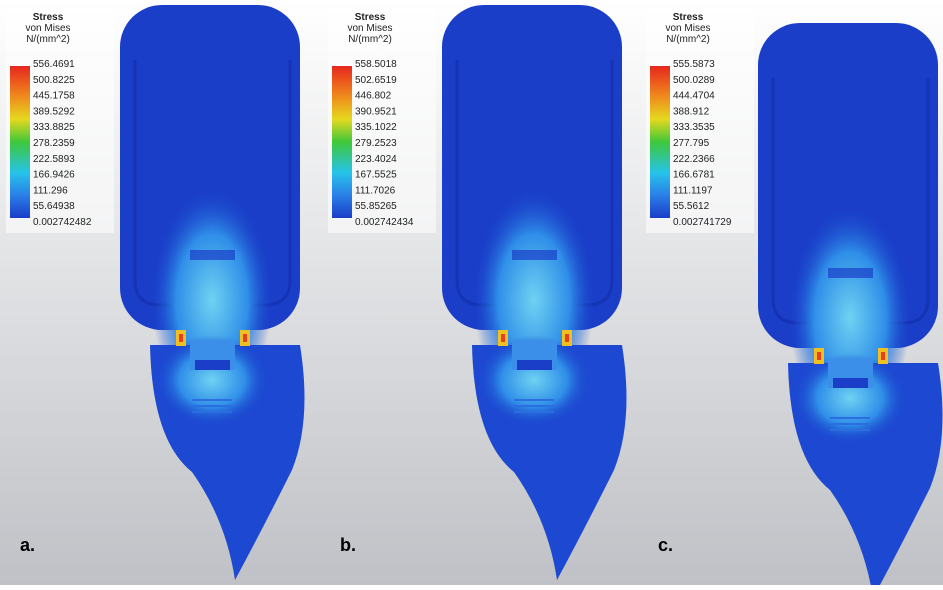 This screenshot has height=590, width=943. I want to click on legend-value: 333.8825, so click(54, 127).